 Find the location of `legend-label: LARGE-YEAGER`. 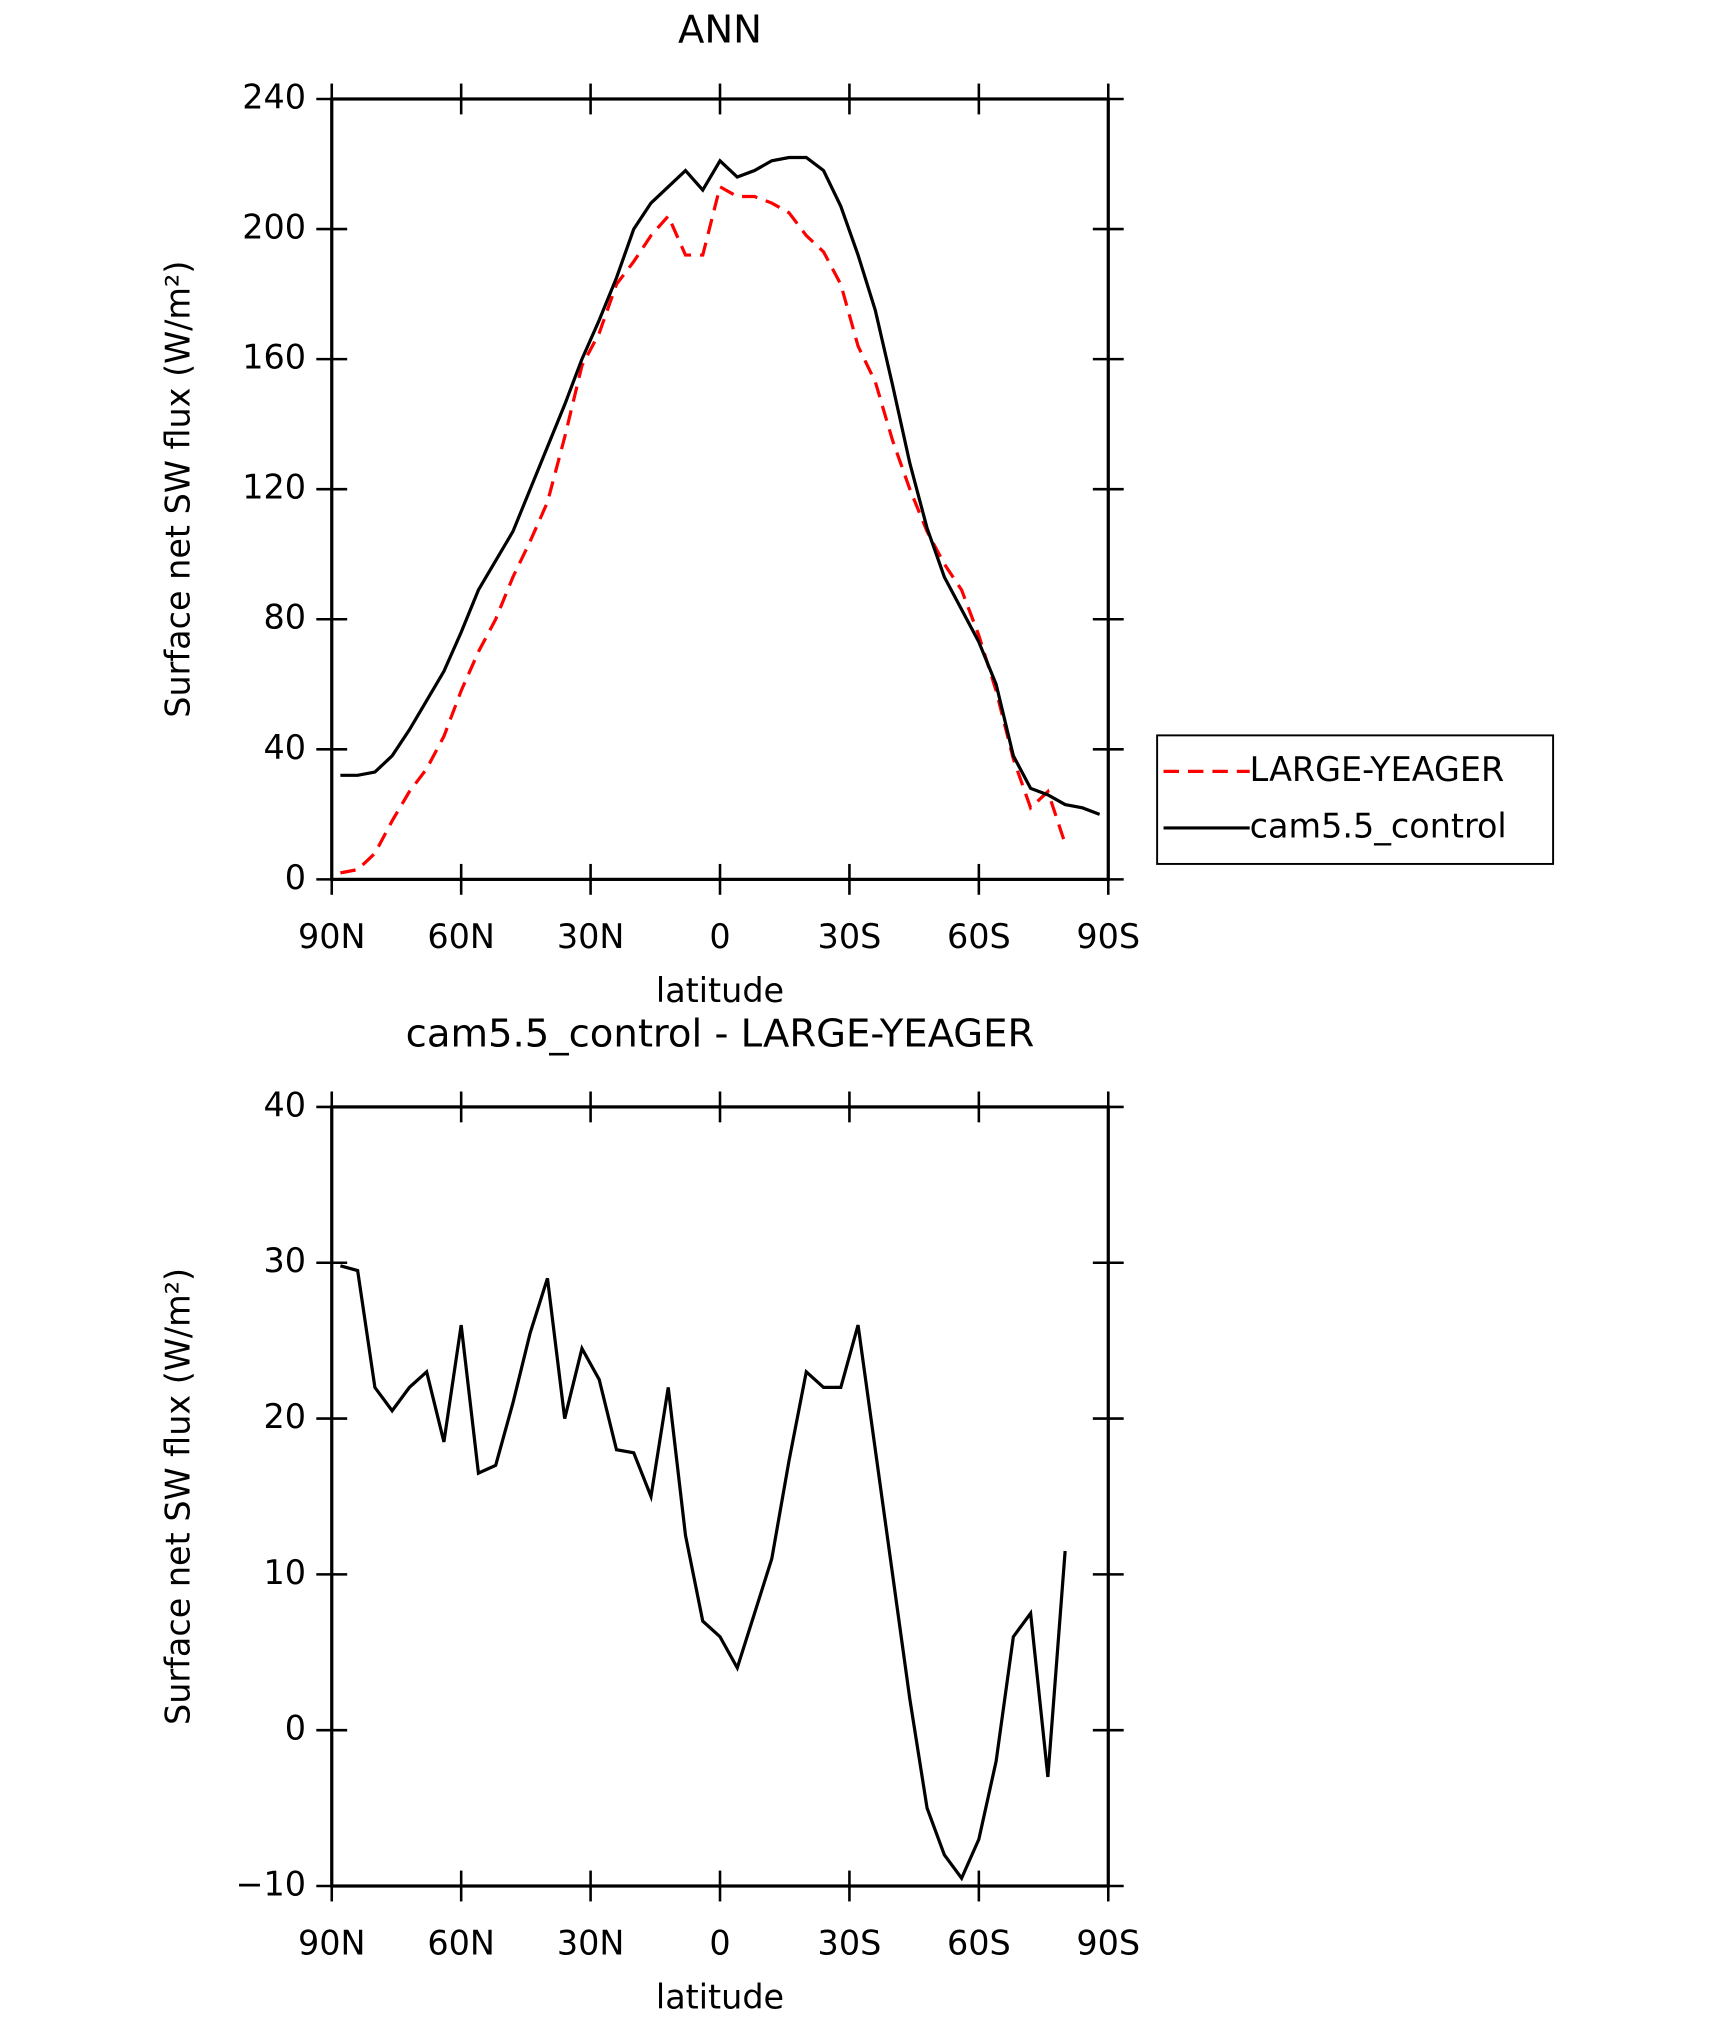

legend-label: LARGE-YEAGER is located at coordinates (1377, 769).